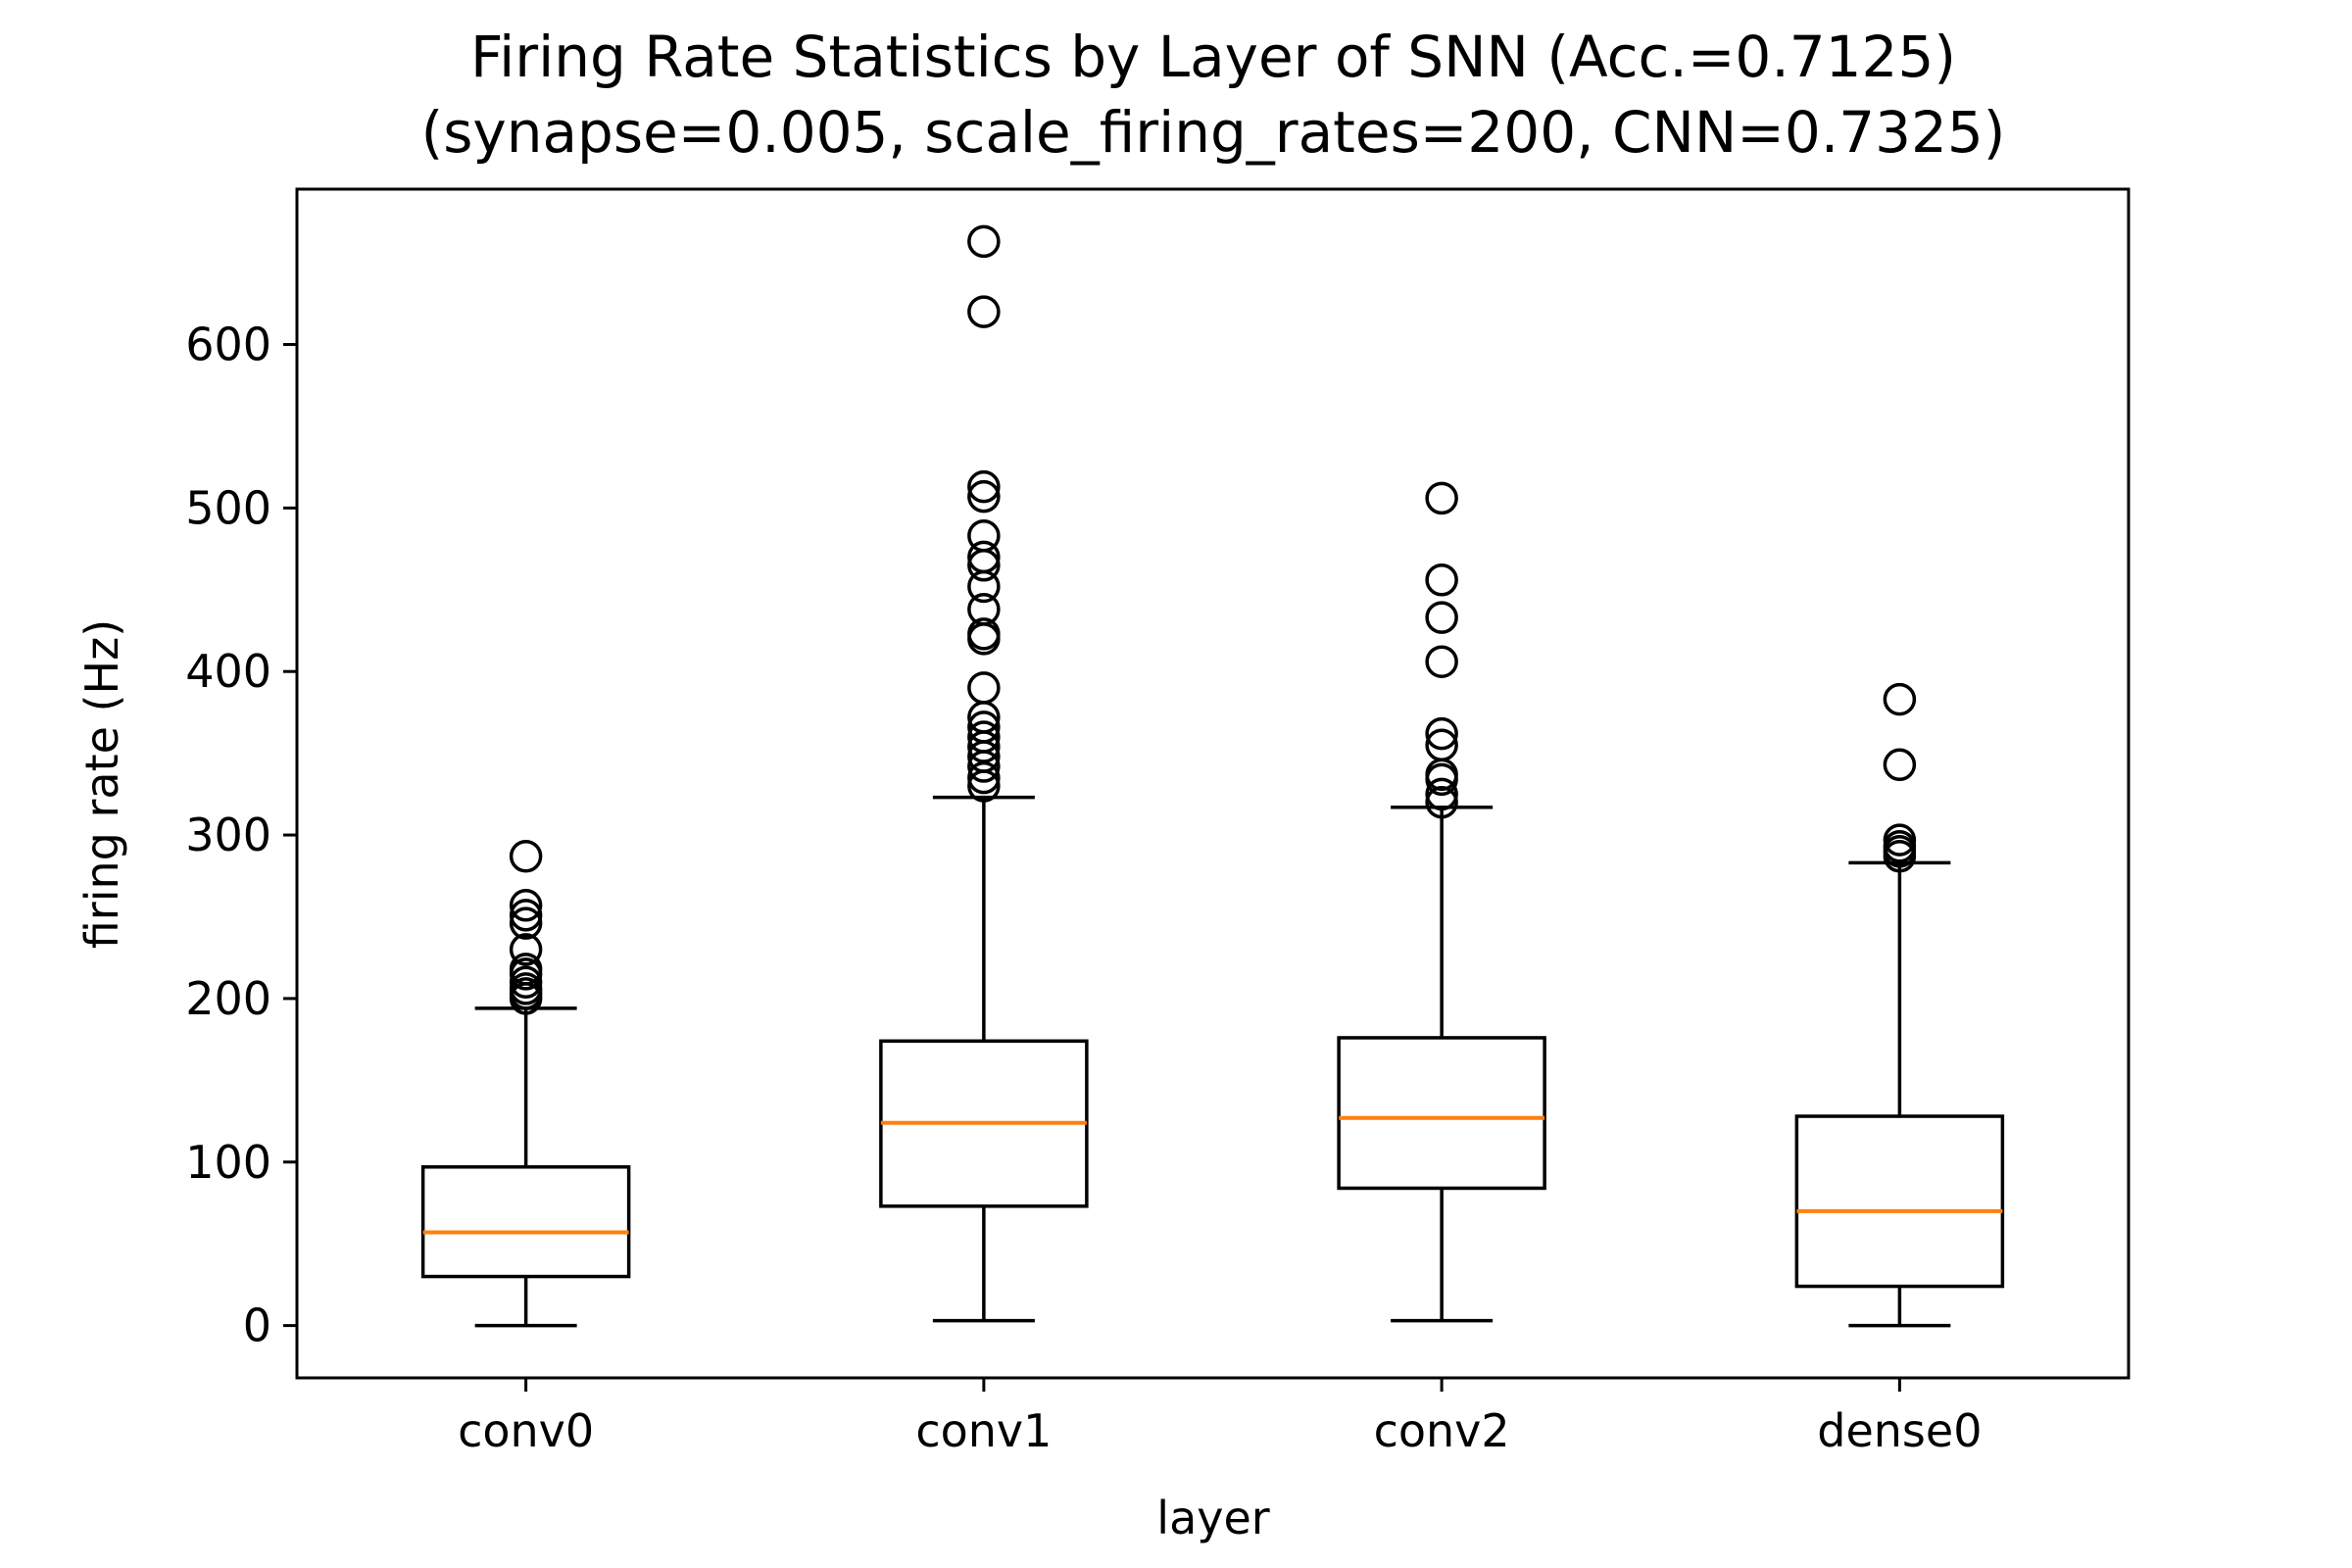 The height and width of the screenshot is (1568, 2352). I want to click on box-group-conv2, so click(1441, 902).